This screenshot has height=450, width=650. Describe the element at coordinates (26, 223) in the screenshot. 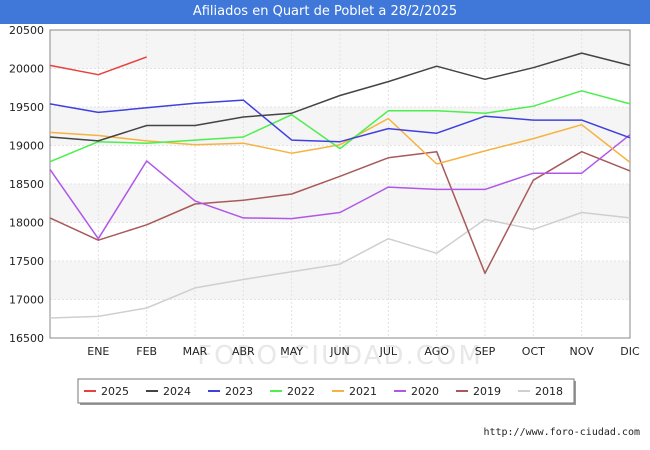

I see `y-tick-label: 18000` at that location.